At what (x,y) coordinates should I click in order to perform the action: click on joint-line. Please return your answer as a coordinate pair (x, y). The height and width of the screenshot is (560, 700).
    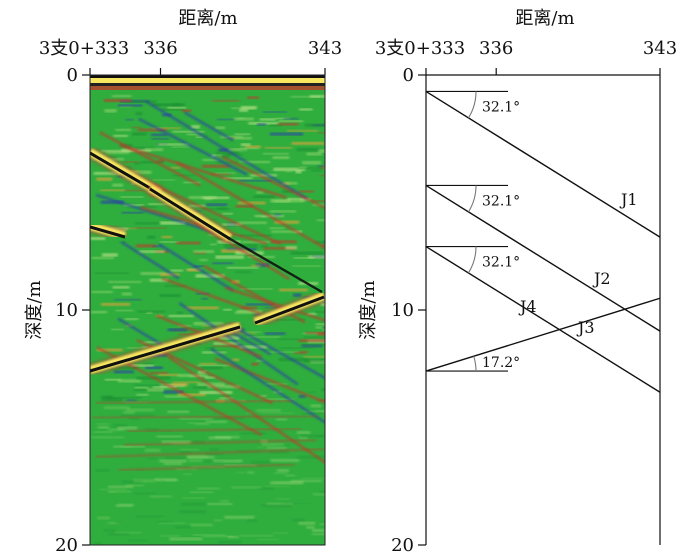
    Looking at the image, I should click on (543, 334).